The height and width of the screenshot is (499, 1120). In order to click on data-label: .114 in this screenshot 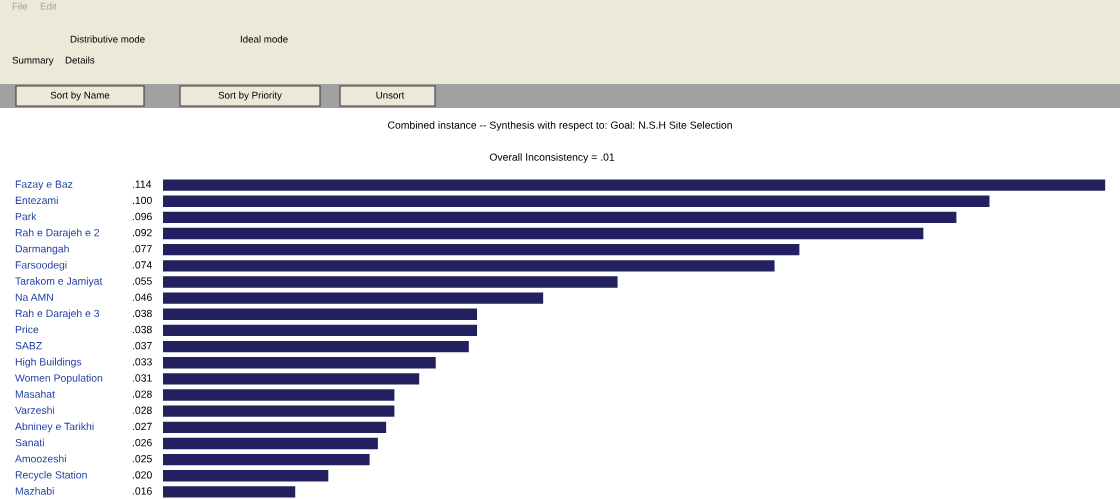, I will do `click(142, 184)`.